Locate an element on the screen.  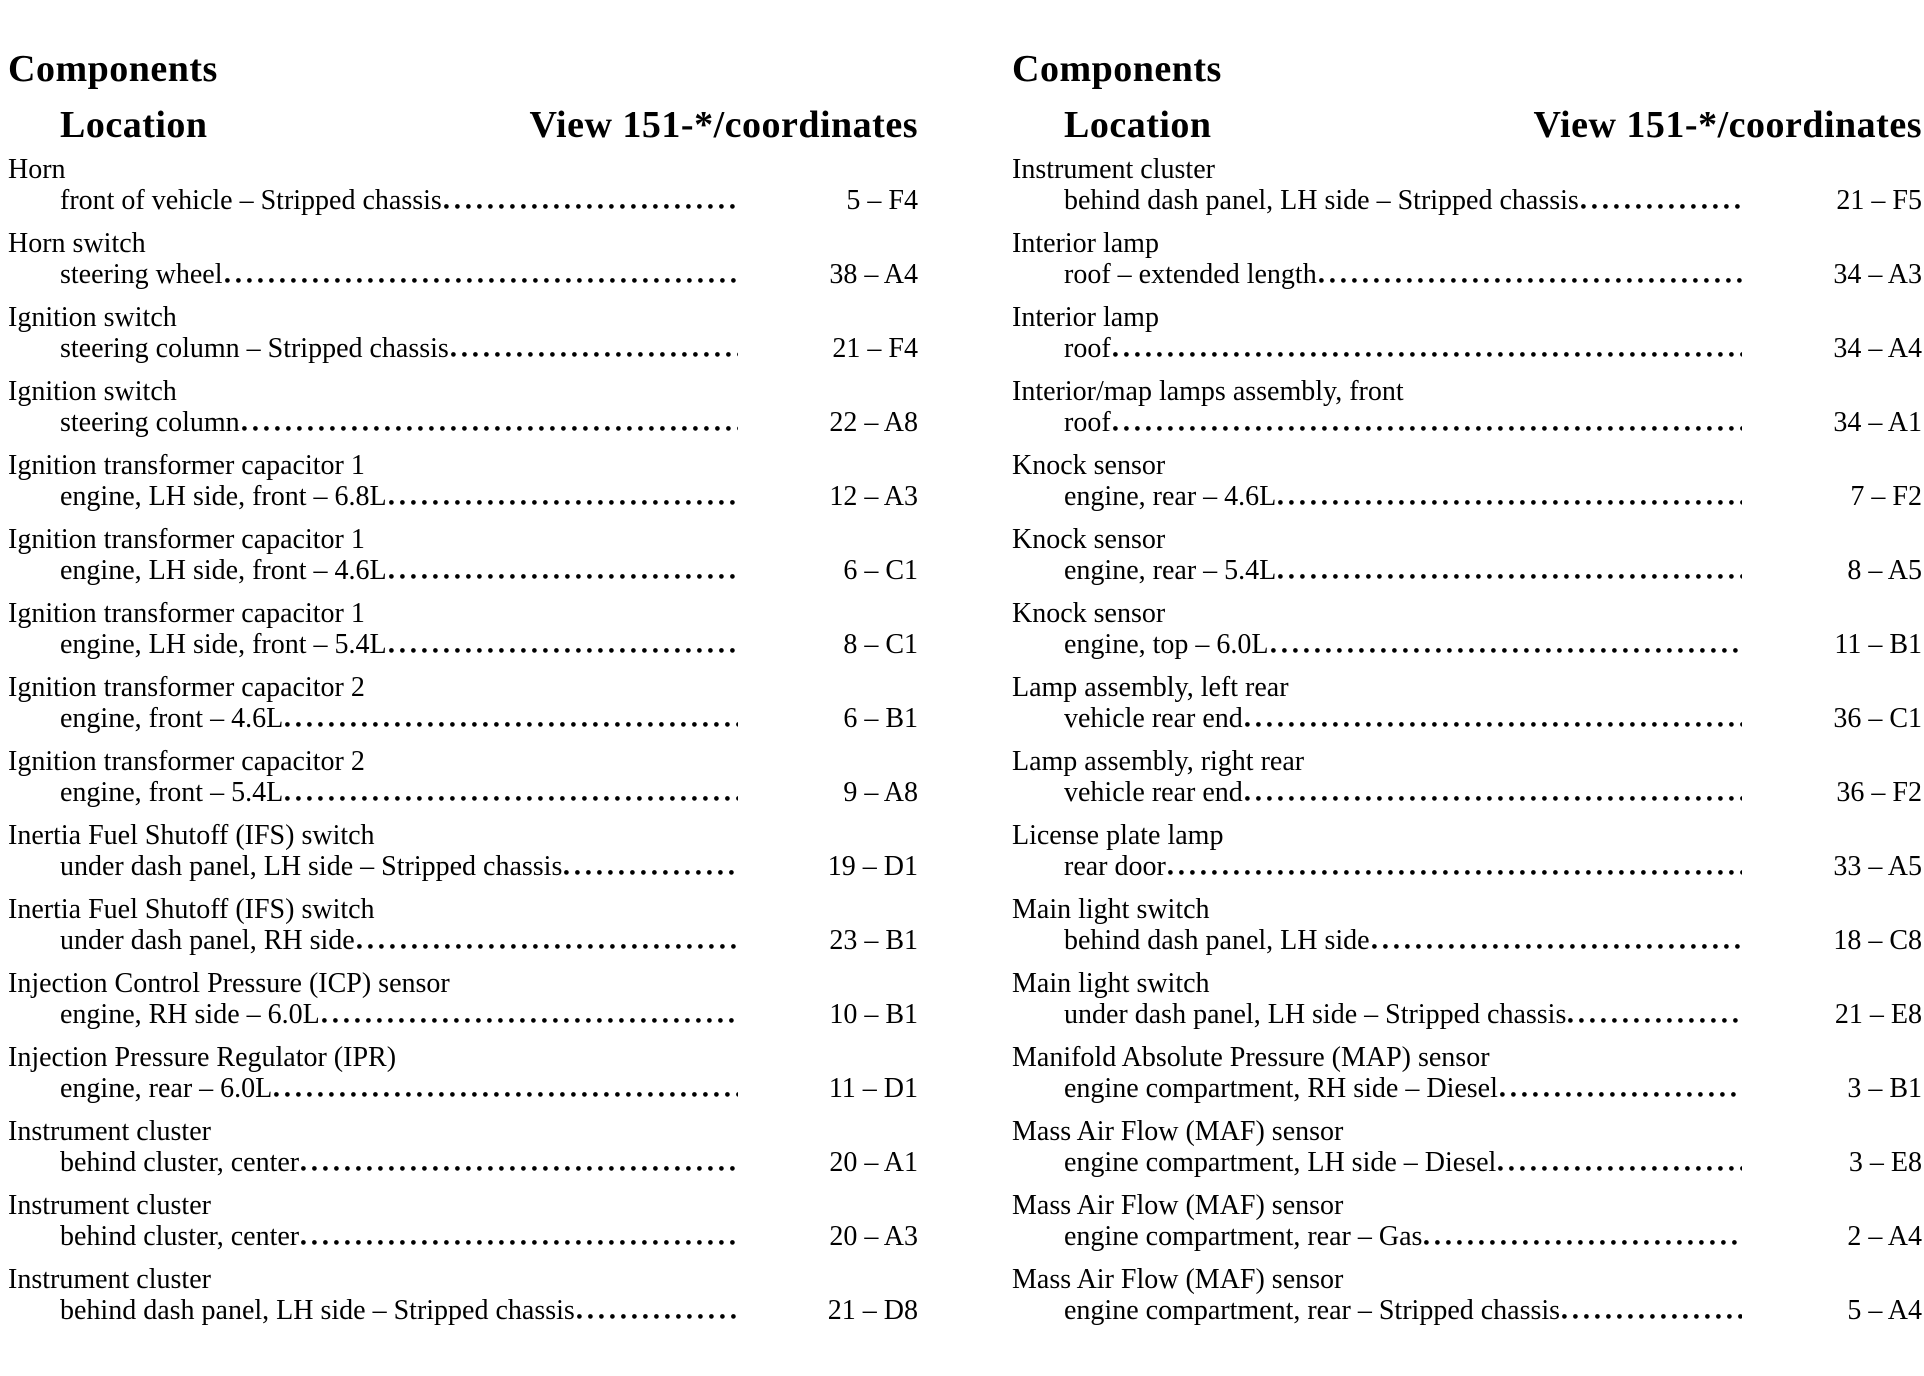
view-coordinate: 8 – A5 is located at coordinates (1884, 570).